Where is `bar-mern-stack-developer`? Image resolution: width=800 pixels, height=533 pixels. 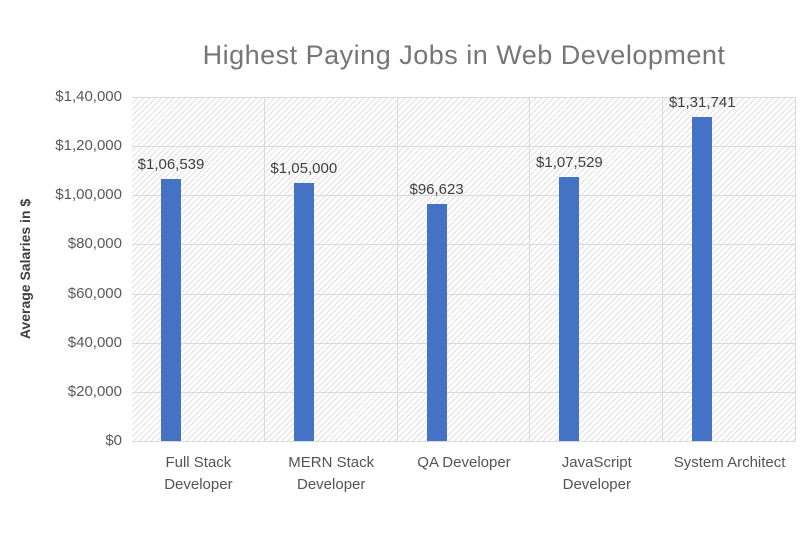 bar-mern-stack-developer is located at coordinates (303, 312).